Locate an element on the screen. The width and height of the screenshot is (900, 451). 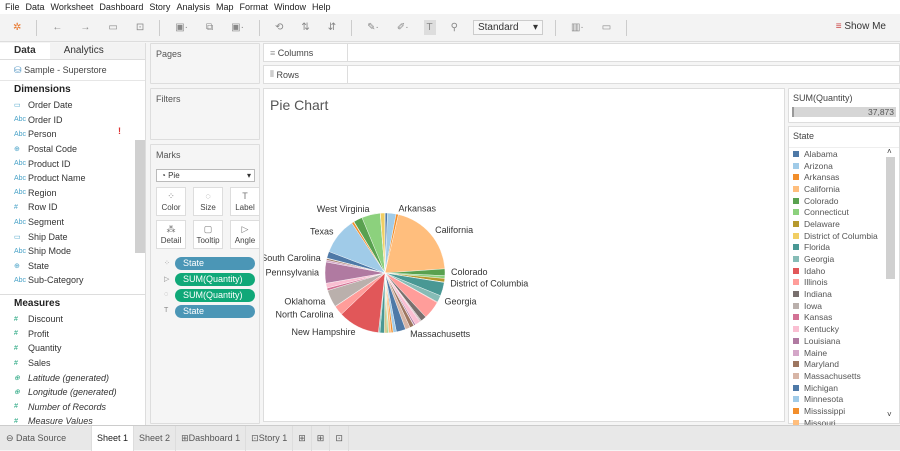
menu-dashboard: Dashboard is located at coordinates (121, 7).